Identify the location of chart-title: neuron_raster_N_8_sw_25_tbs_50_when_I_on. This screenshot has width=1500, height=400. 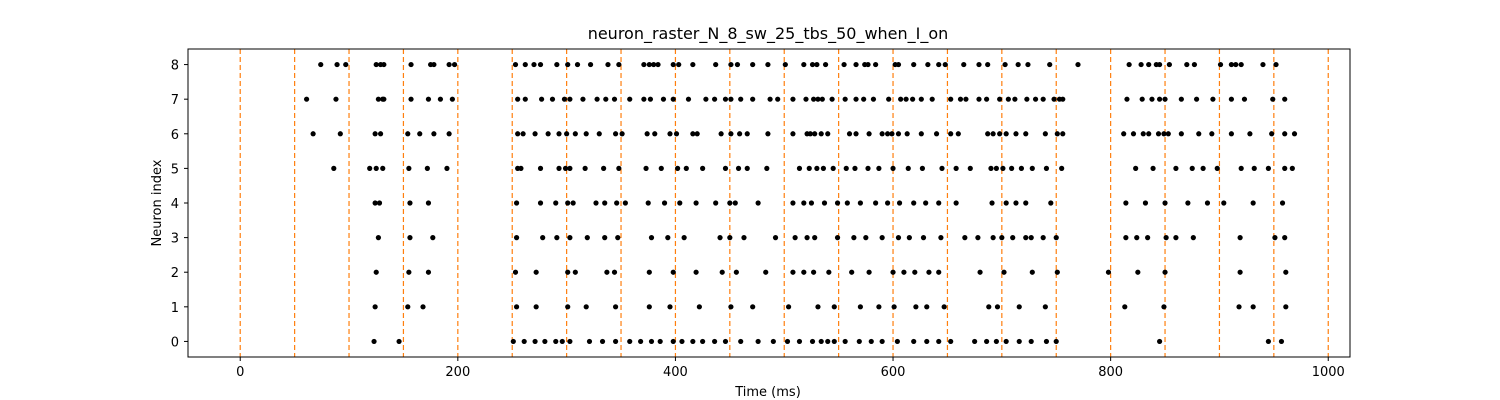
(768, 34).